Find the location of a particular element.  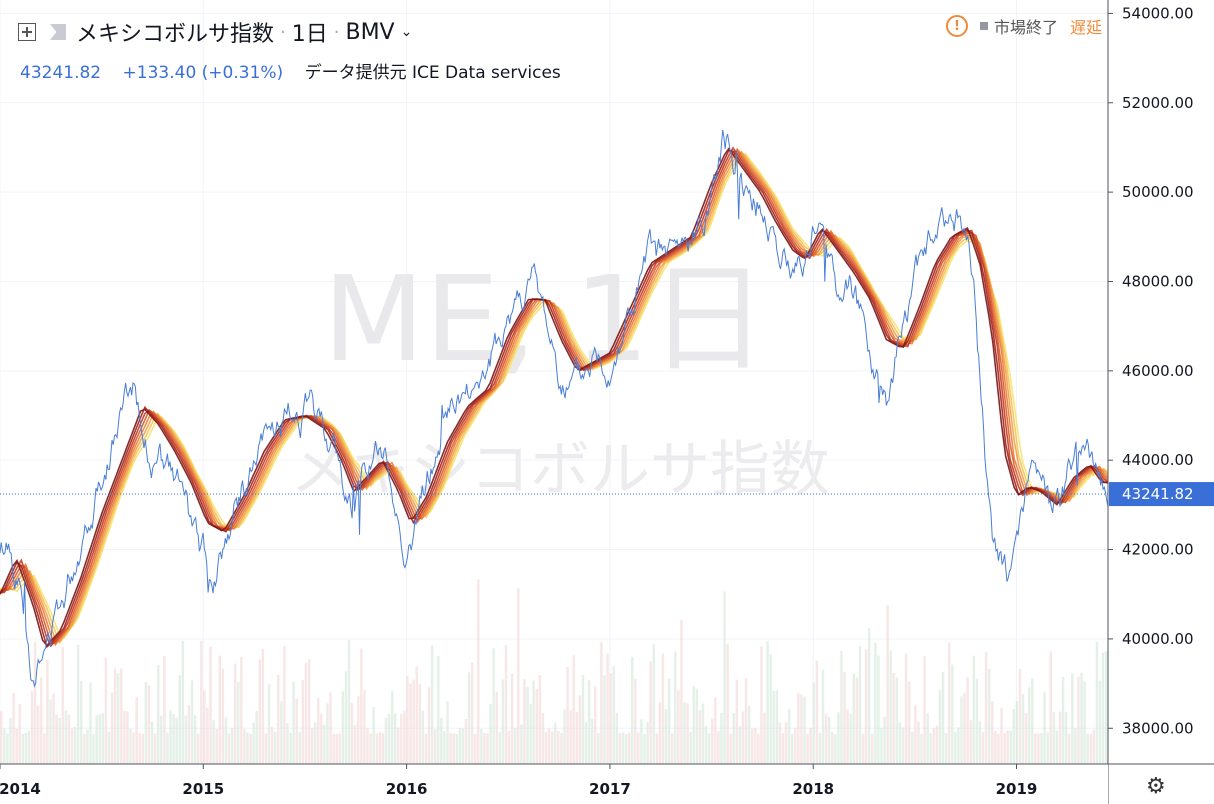

y-tick-label: 42000.00 is located at coordinates (1158, 550).